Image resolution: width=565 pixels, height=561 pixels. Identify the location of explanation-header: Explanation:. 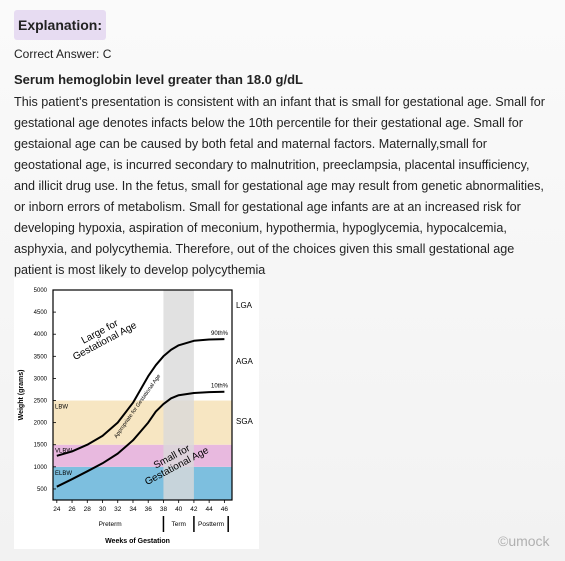
(60, 25).